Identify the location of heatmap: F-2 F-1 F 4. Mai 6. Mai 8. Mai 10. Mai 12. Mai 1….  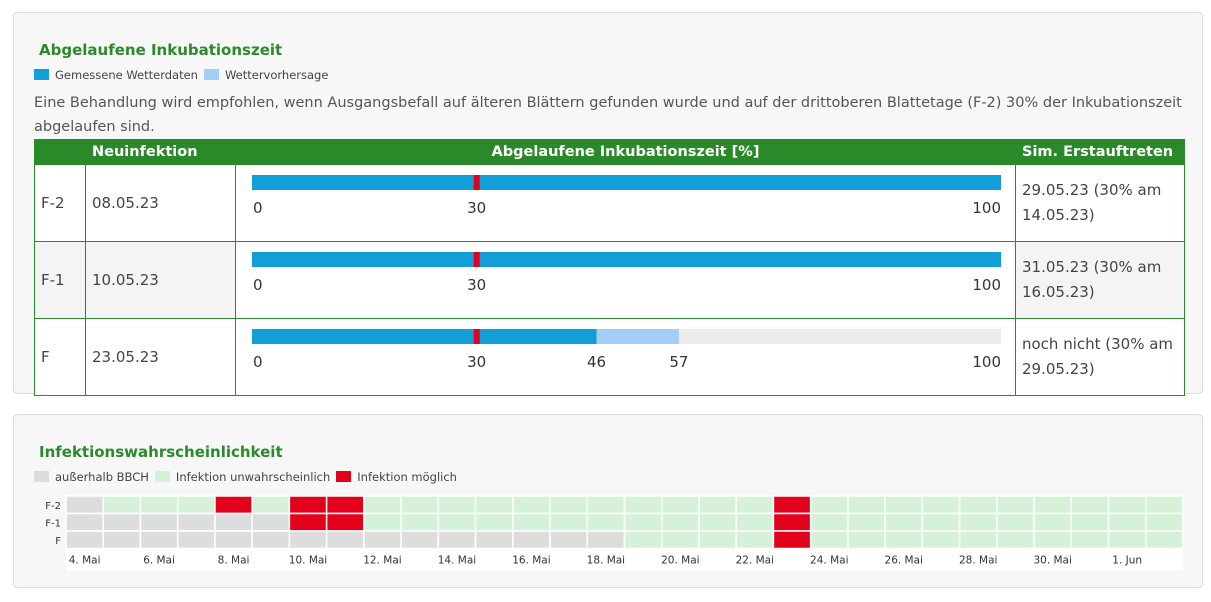
(614, 533).